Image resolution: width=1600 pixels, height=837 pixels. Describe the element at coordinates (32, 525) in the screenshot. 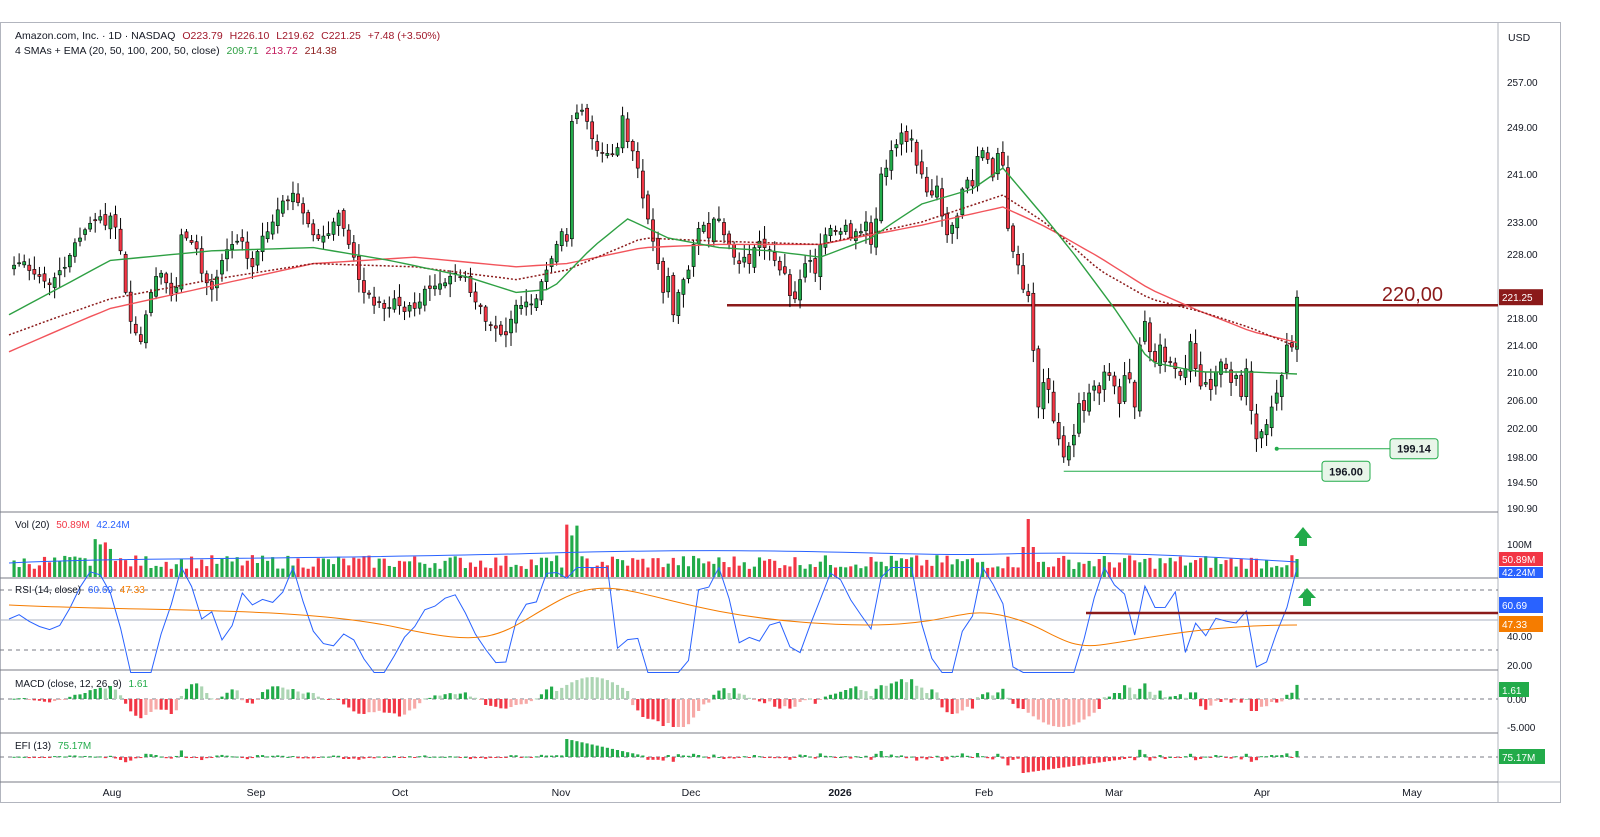

I see `vol-label: Vol (20)` at that location.